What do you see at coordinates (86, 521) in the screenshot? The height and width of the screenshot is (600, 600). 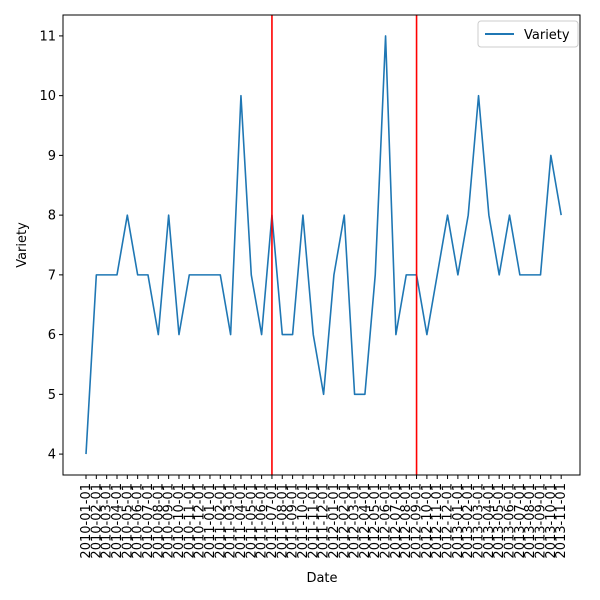 I see `x-tick-label: 2010-01-01` at bounding box center [86, 521].